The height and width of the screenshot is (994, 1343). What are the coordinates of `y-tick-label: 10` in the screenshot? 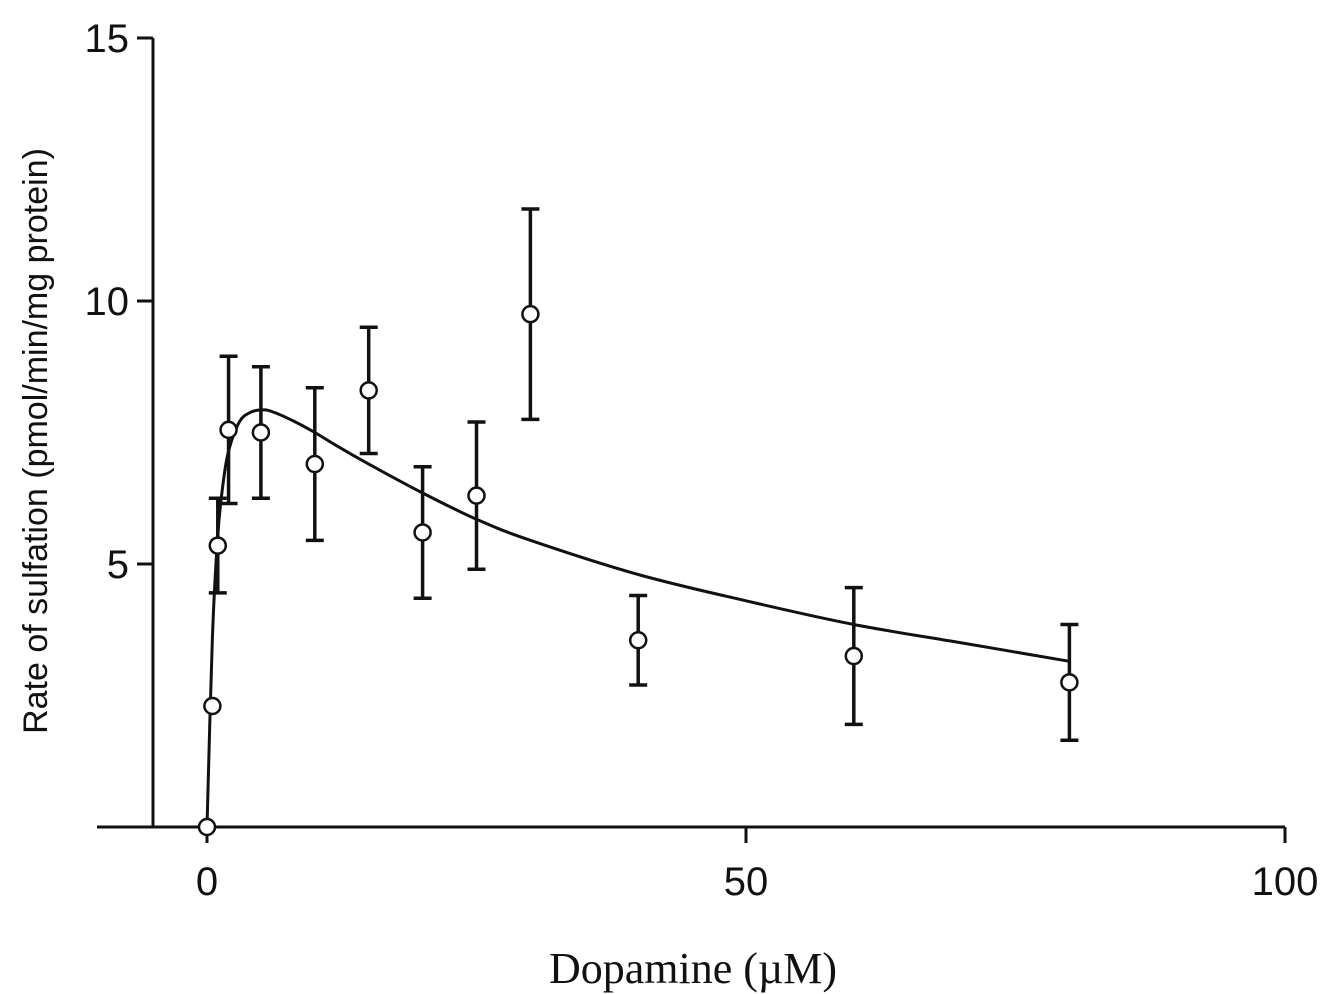 It's located at (107, 302).